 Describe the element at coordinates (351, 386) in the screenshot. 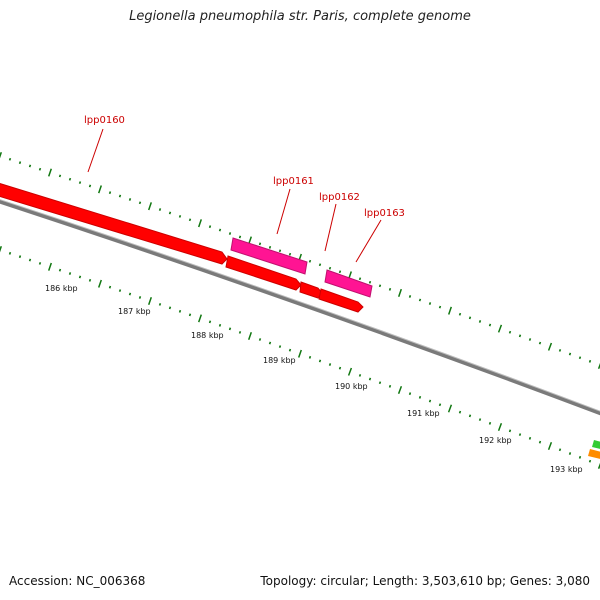

I see `scale-label-190: 190 kbp` at that location.